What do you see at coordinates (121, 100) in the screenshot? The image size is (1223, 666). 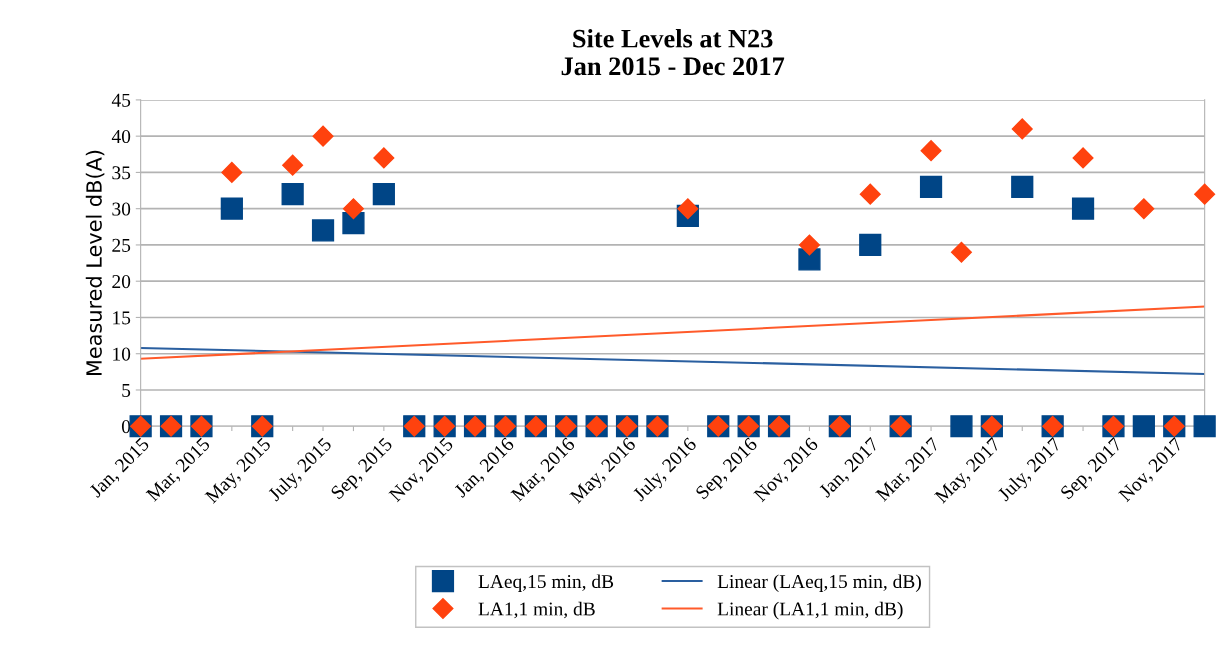 I see `y-tick-label: 45` at bounding box center [121, 100].